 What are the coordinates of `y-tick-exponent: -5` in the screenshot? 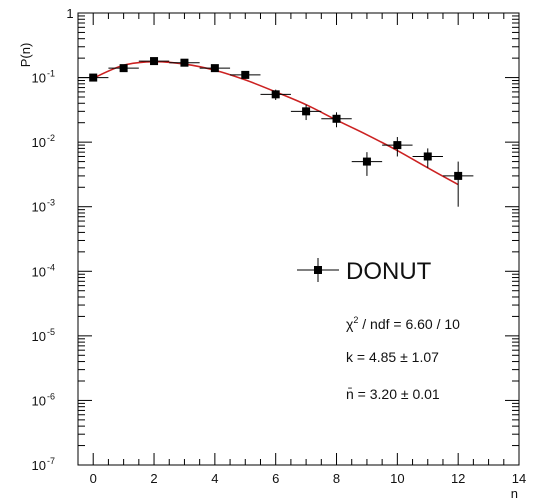 It's located at (51, 332).